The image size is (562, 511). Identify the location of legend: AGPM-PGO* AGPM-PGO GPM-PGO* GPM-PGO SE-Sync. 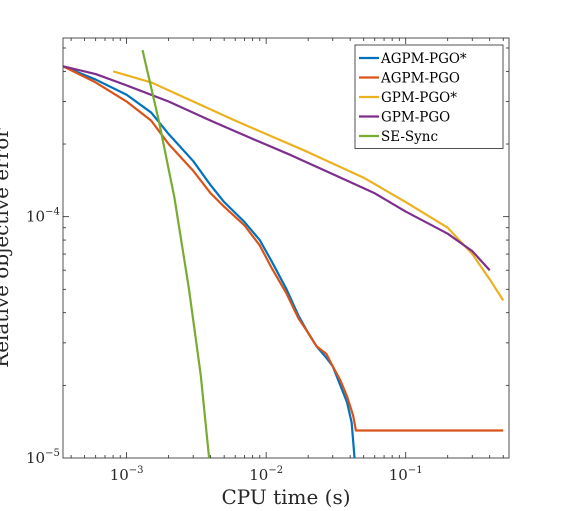
(429, 96).